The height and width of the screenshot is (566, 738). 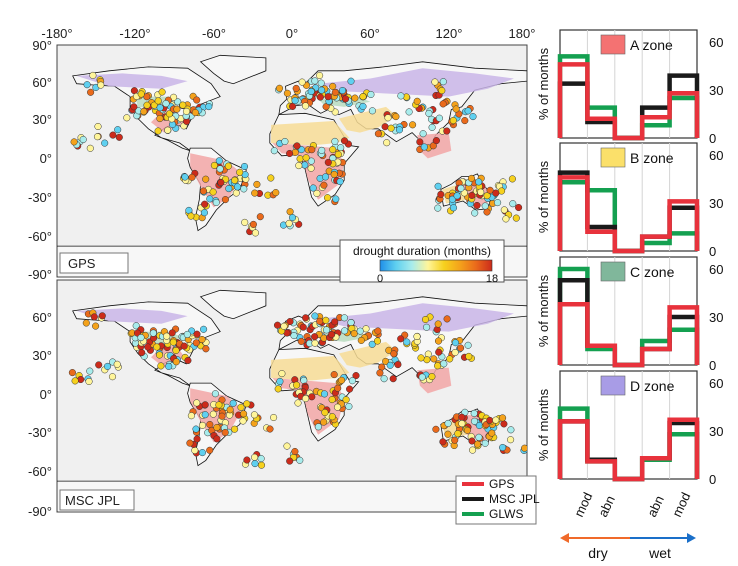 What do you see at coordinates (514, 499) in the screenshot?
I see `legend-label: MSC JPL` at bounding box center [514, 499].